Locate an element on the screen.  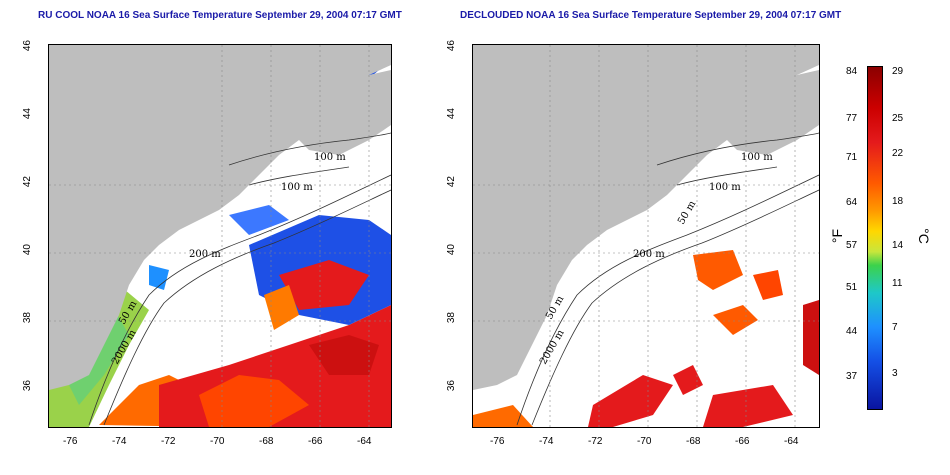
celsius-tick: 25 is located at coordinates (898, 118).